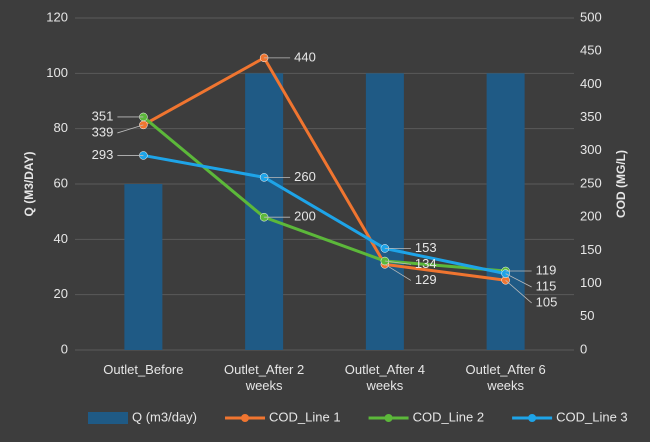 This screenshot has height=442, width=650. What do you see at coordinates (103, 131) in the screenshot?
I see `value-label: 339` at bounding box center [103, 131].